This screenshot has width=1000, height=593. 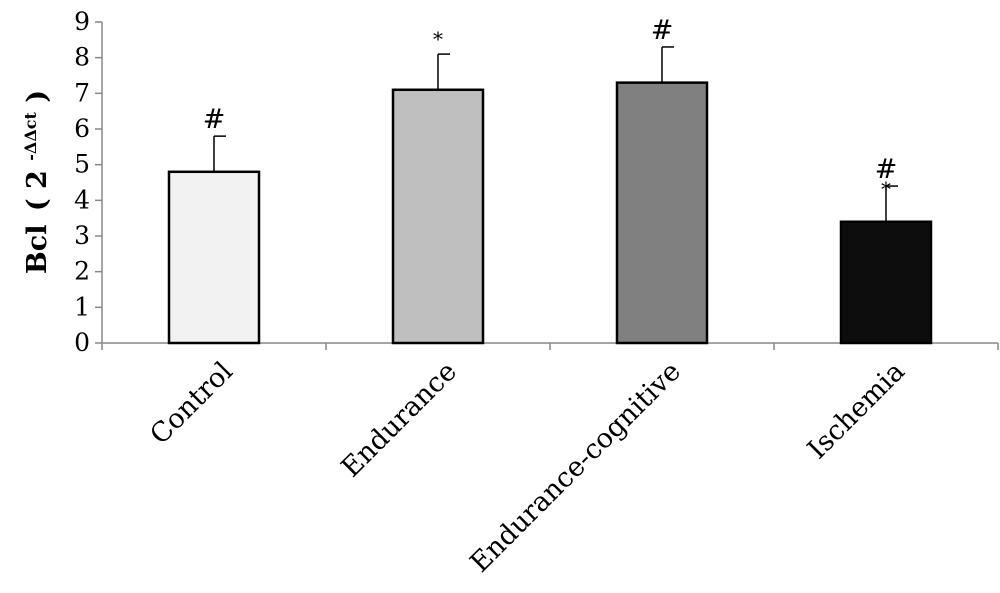 I want to click on y-axis-label-paren-open: (, so click(x=37, y=204).